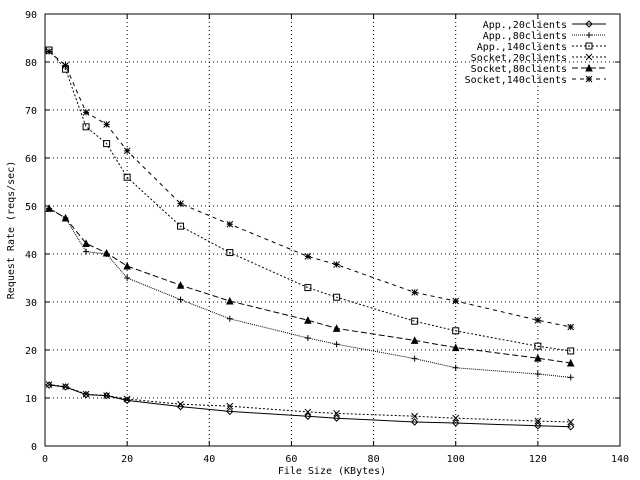 The width and height of the screenshot is (640, 480). What do you see at coordinates (525, 25) in the screenshot?
I see `legend-label: App.,20clients` at bounding box center [525, 25].